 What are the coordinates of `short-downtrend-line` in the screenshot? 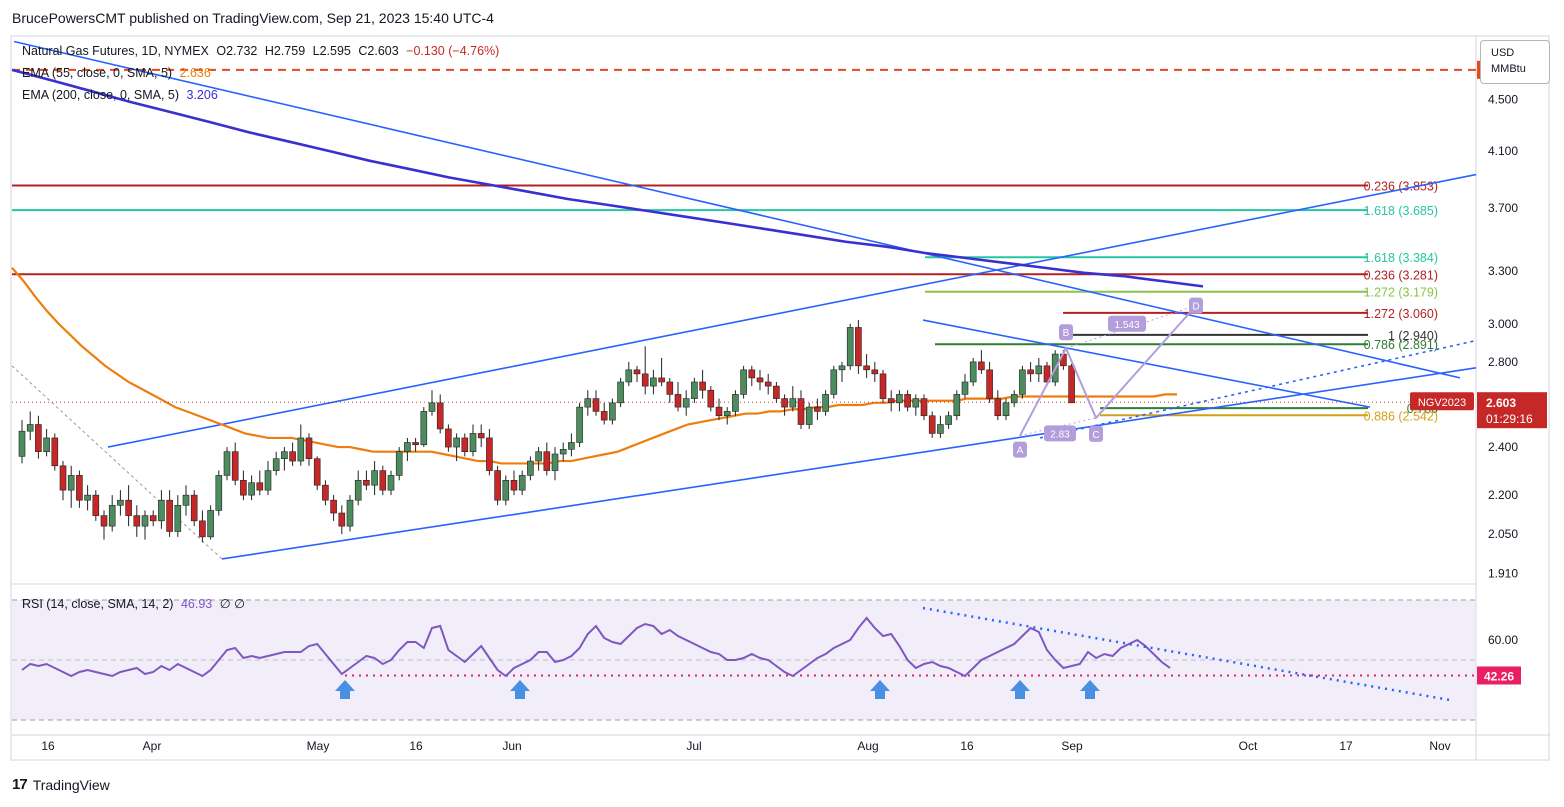 It's located at (1146, 363).